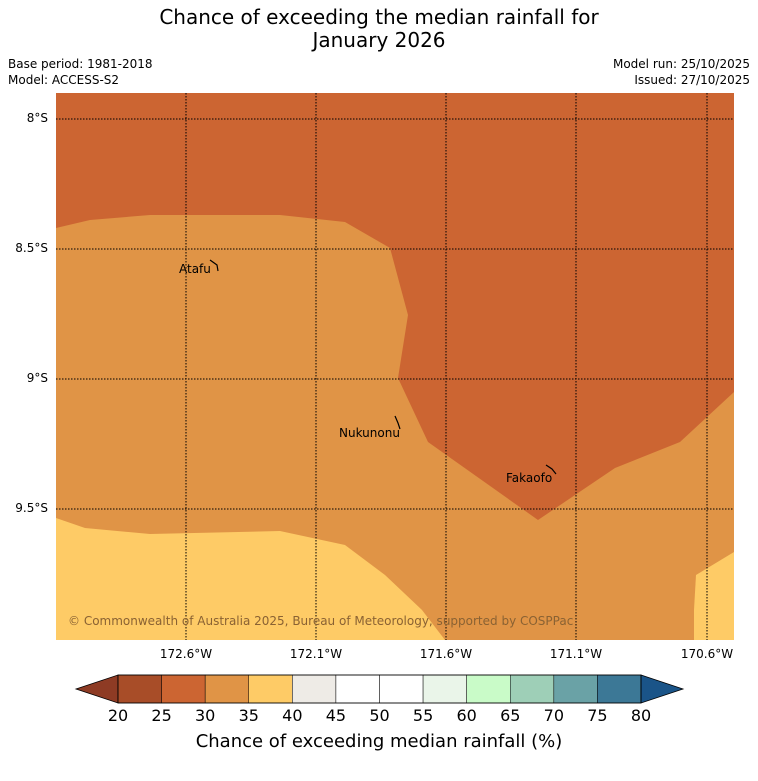 This screenshot has height=781, width=758. Describe the element at coordinates (466, 715) in the screenshot. I see `colorbar-tick-60: 60` at that location.